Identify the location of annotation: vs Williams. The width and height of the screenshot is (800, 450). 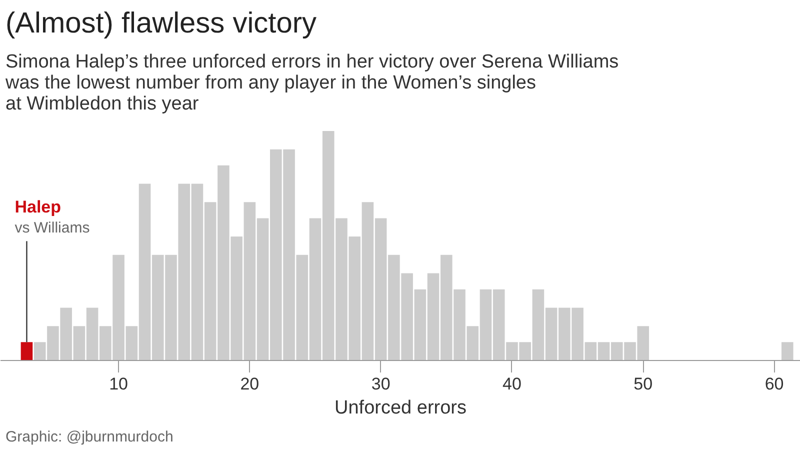
(52, 228).